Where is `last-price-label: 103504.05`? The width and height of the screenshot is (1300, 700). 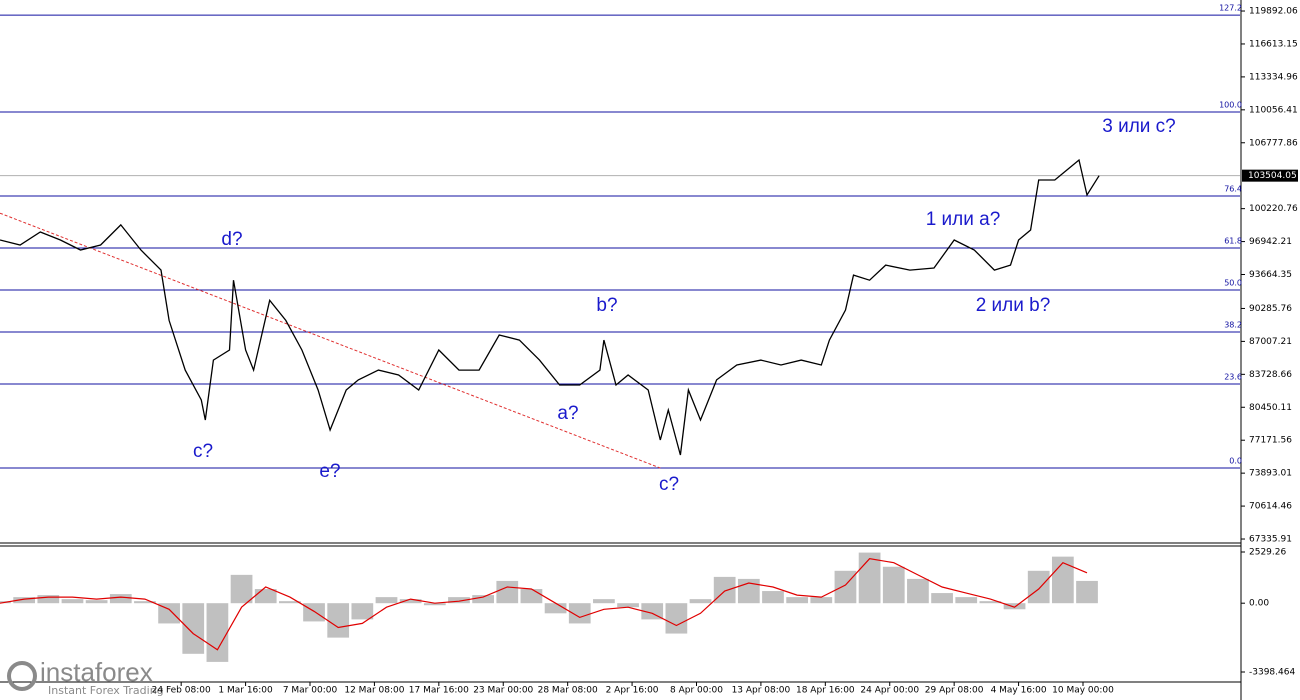
last-price-label: 103504.05 is located at coordinates (1272, 176).